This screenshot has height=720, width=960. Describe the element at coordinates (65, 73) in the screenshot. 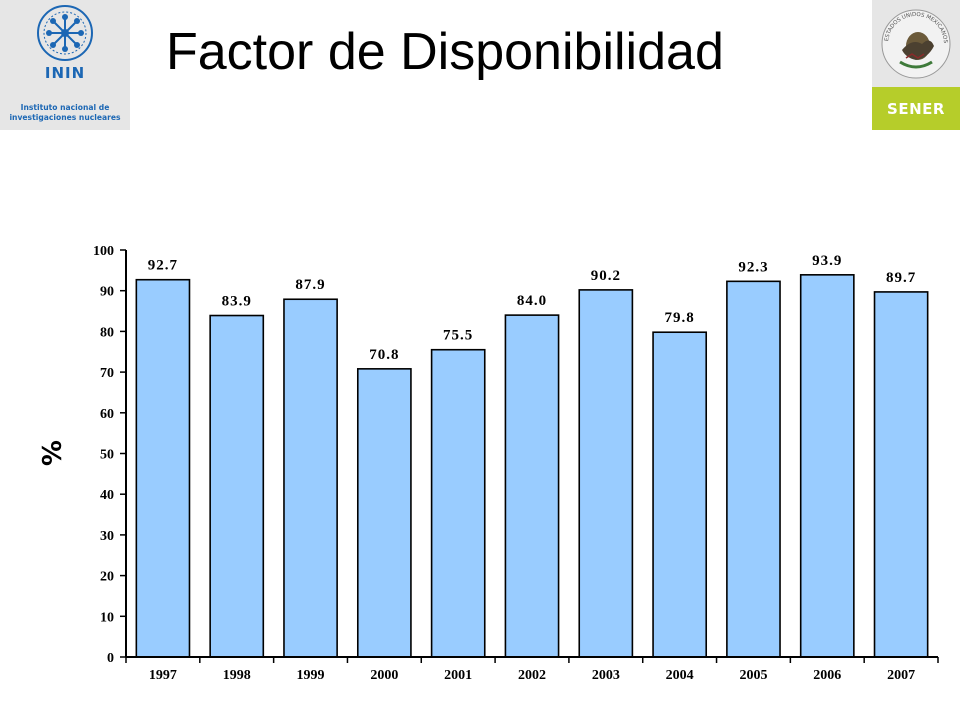

I see `inin-name: ININ` at that location.